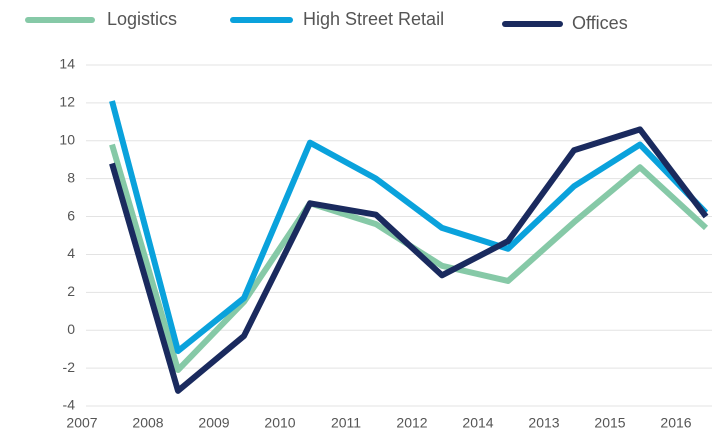 The image size is (726, 432). Describe the element at coordinates (147, 423) in the screenshot. I see `x-tick-label: 2008` at that location.